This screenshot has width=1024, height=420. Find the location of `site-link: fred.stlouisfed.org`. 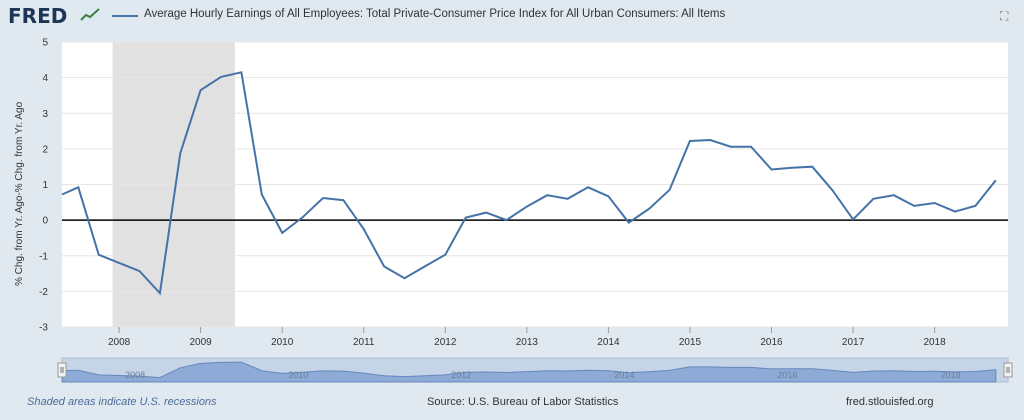

site-link: fred.stlouisfed.org is located at coordinates (890, 402).